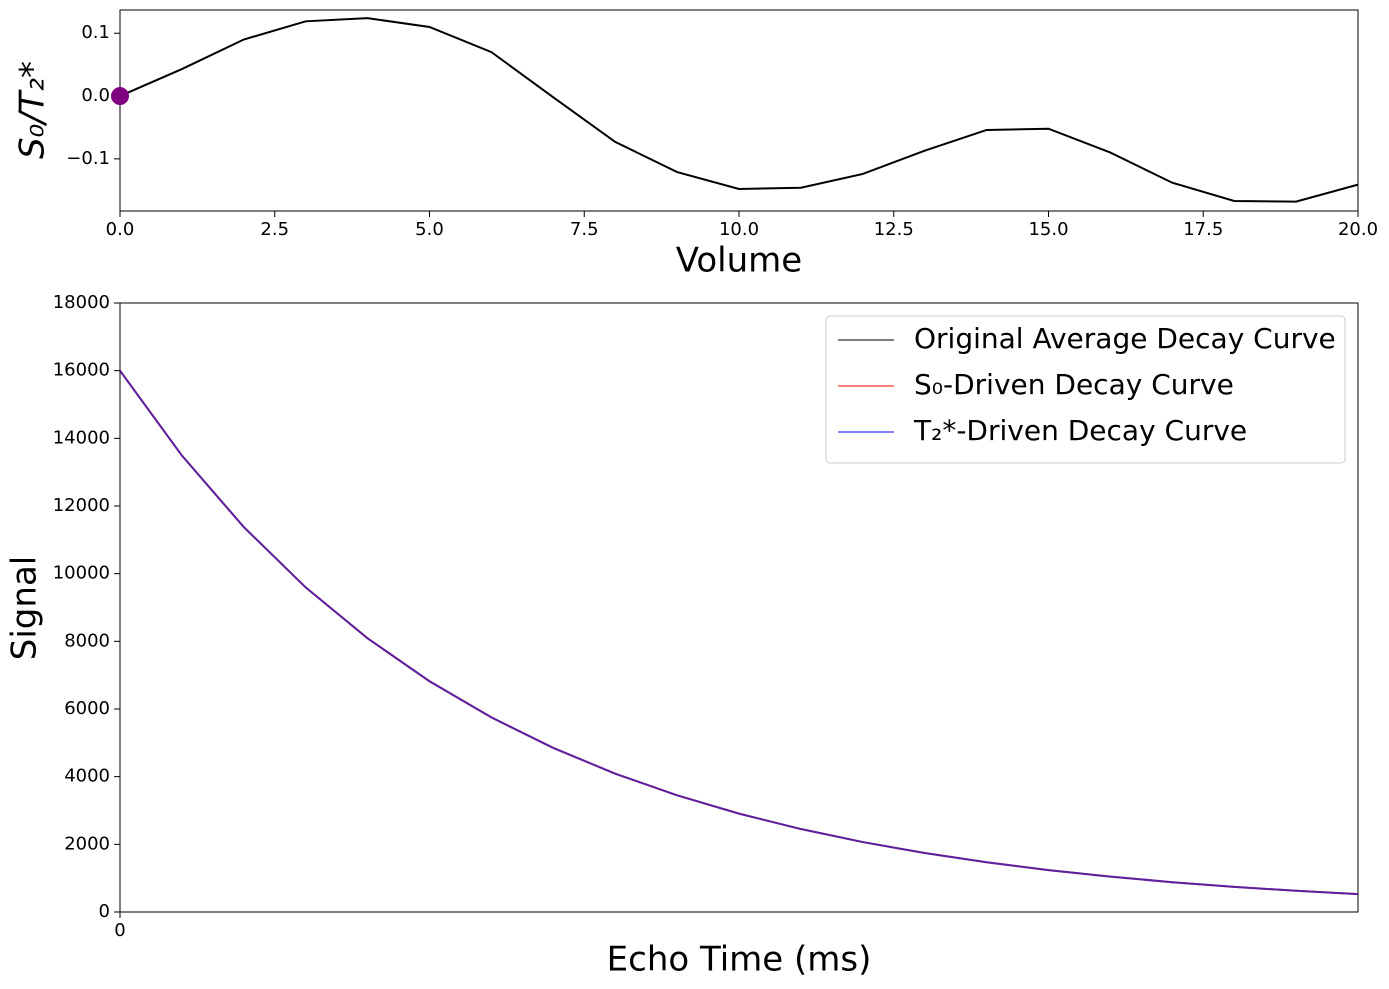 The image size is (1389, 989). I want to click on y-tick-label: 0.1, so click(95, 32).